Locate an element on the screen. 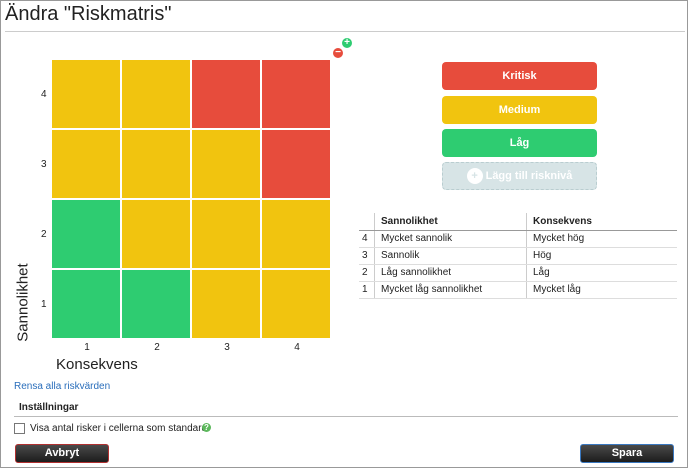  add-column-icon: + is located at coordinates (347, 43).